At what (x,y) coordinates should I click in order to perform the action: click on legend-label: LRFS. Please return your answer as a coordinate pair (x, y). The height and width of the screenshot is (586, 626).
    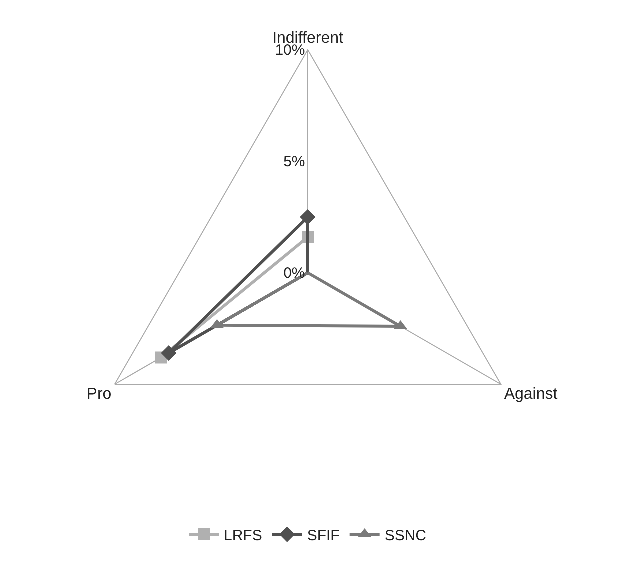
    Looking at the image, I should click on (243, 535).